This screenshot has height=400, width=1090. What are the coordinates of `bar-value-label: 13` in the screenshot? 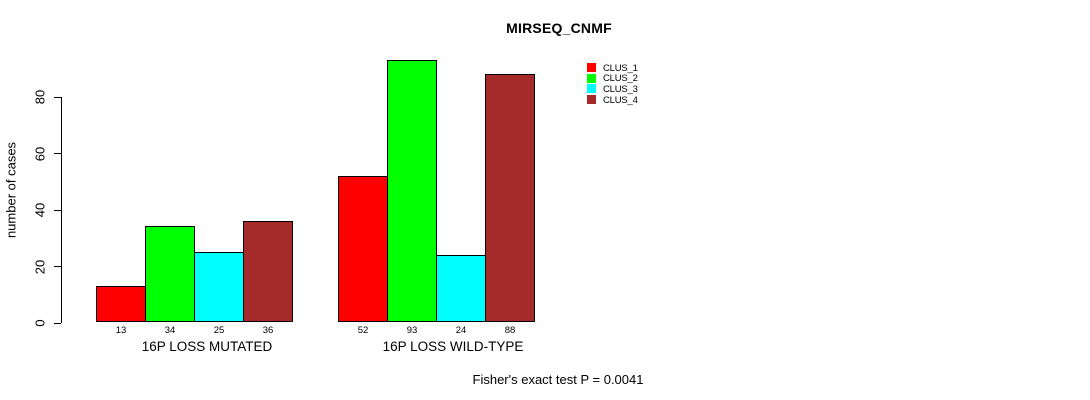 It's located at (121, 330).